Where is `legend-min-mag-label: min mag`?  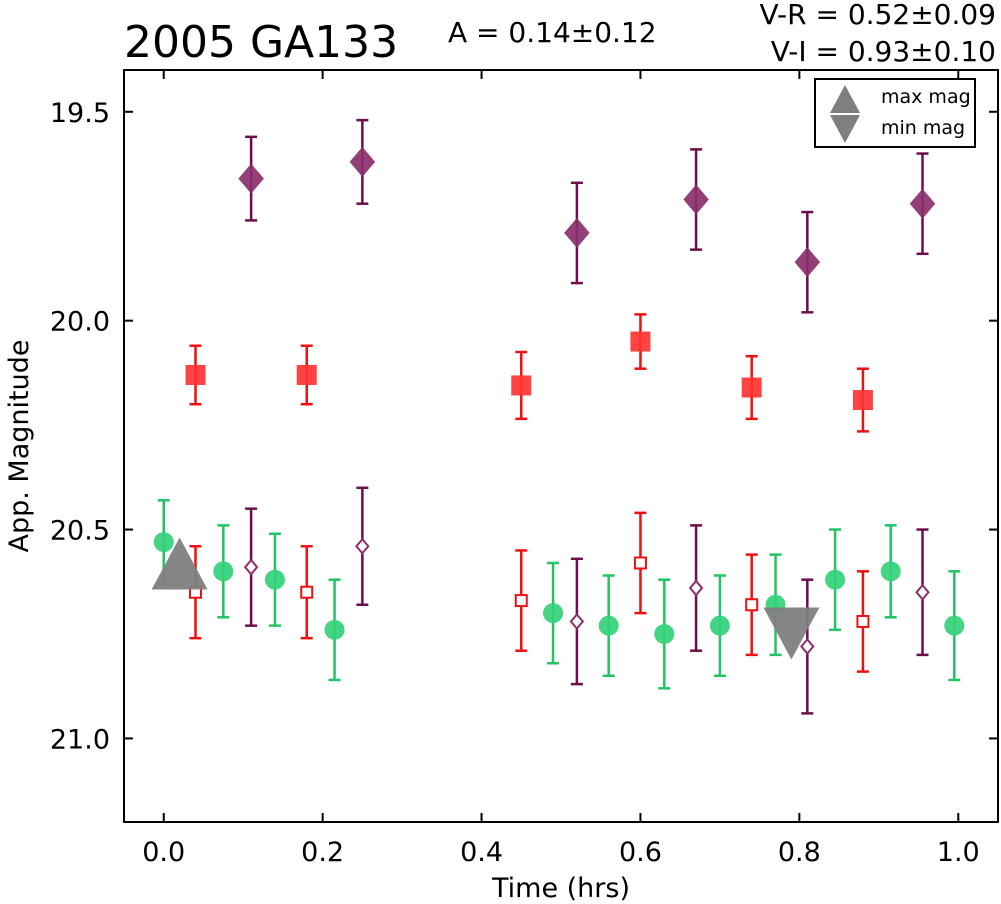
legend-min-mag-label: min mag is located at coordinates (923, 128).